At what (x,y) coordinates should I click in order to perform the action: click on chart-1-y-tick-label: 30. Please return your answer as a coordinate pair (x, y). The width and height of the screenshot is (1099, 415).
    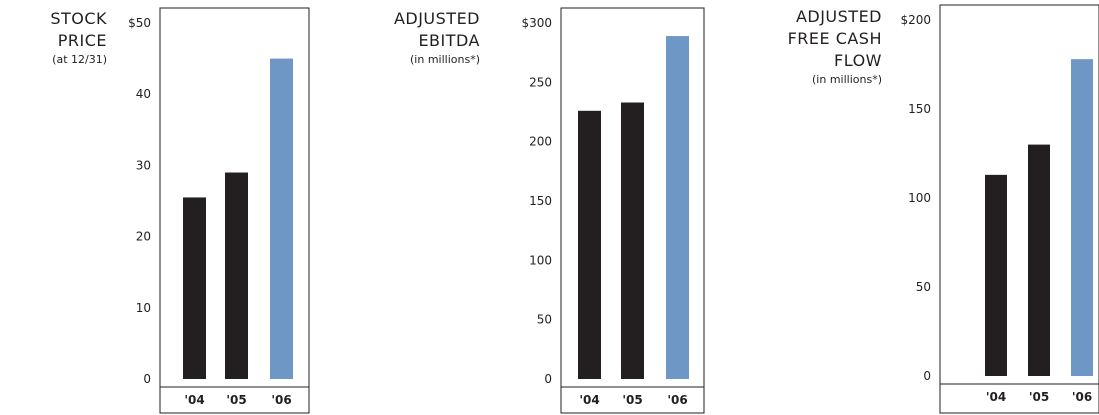
    Looking at the image, I should click on (143, 165).